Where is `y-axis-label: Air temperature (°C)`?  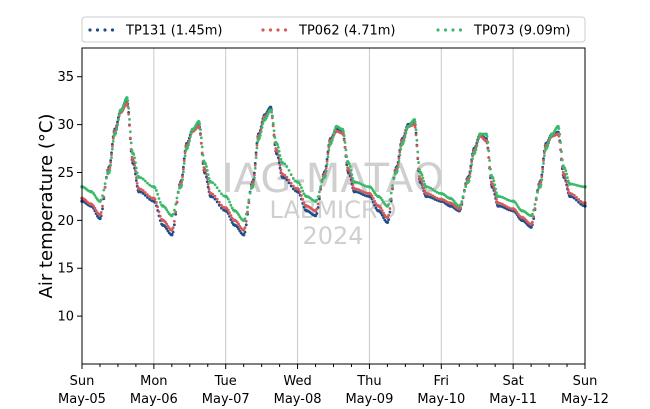
y-axis-label: Air temperature (°C) is located at coordinates (46, 206).